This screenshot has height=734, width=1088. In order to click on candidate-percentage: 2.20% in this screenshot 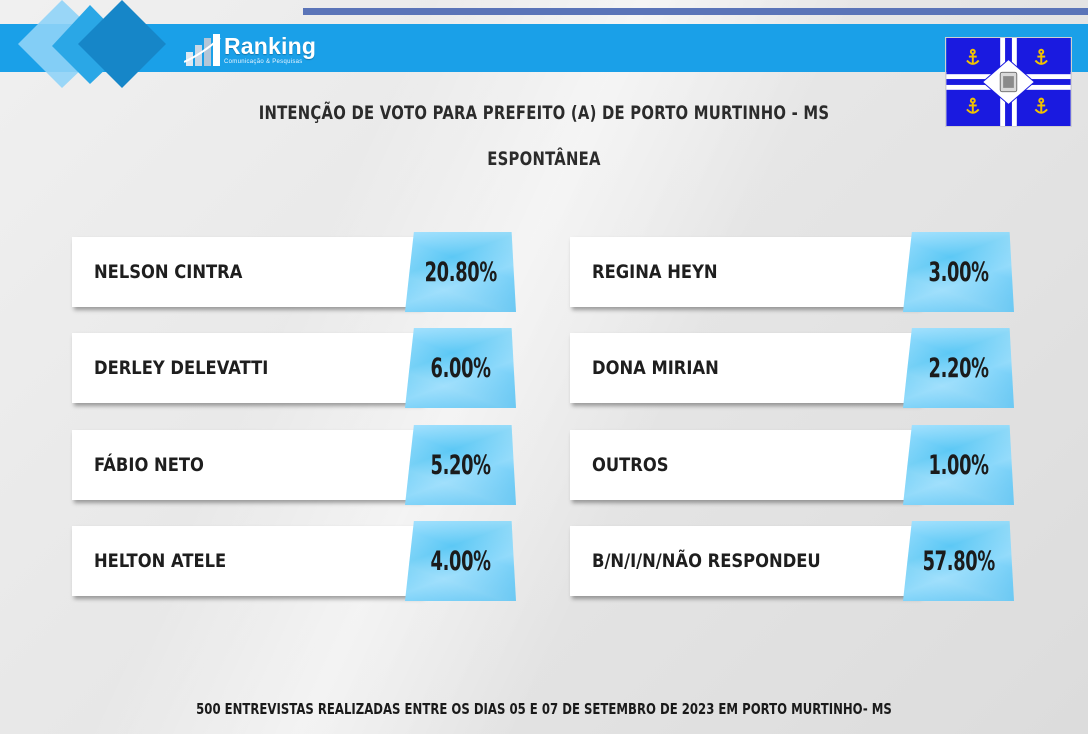, I will do `click(958, 368)`.